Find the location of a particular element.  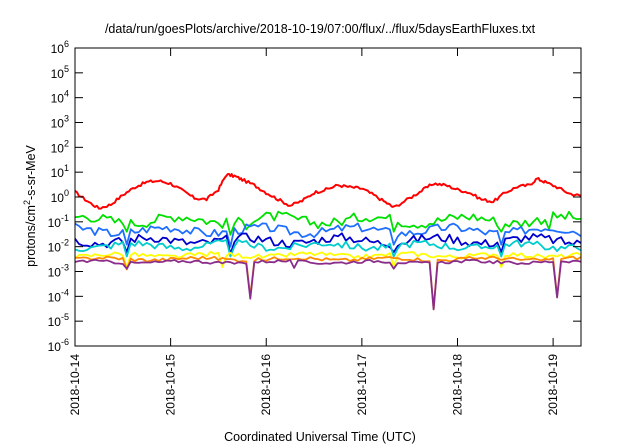

y-tick-label: 10⁻¹ is located at coordinates (58, 221).